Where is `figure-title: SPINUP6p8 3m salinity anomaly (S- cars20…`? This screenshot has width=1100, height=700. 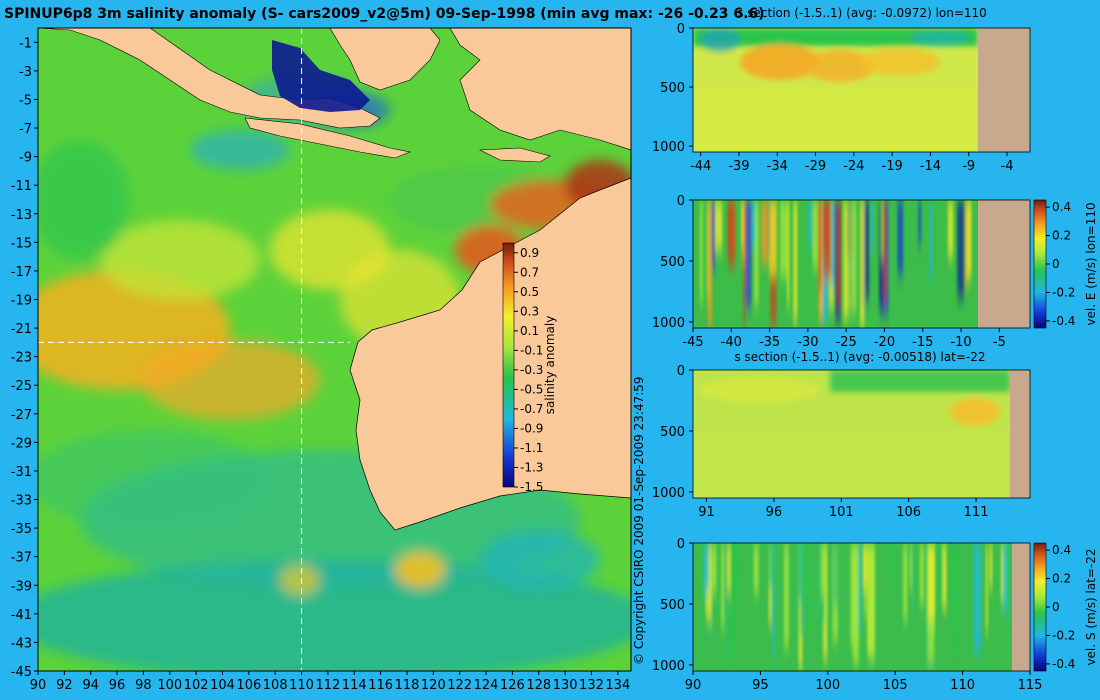 figure-title: SPINUP6p8 3m salinity anomaly (S- cars20… is located at coordinates (384, 14).